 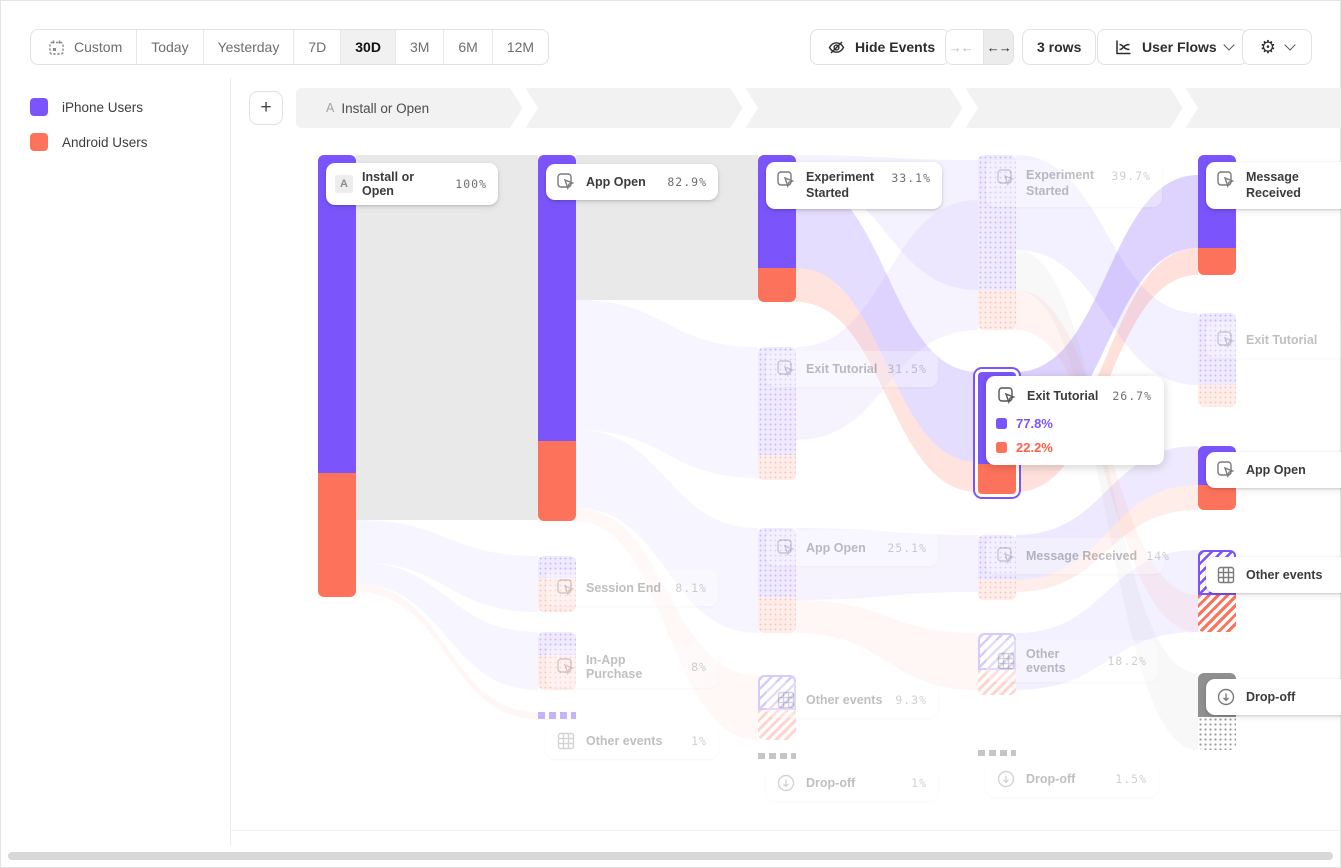 What do you see at coordinates (1217, 613) in the screenshot?
I see `node-bar-other-events-5-android` at bounding box center [1217, 613].